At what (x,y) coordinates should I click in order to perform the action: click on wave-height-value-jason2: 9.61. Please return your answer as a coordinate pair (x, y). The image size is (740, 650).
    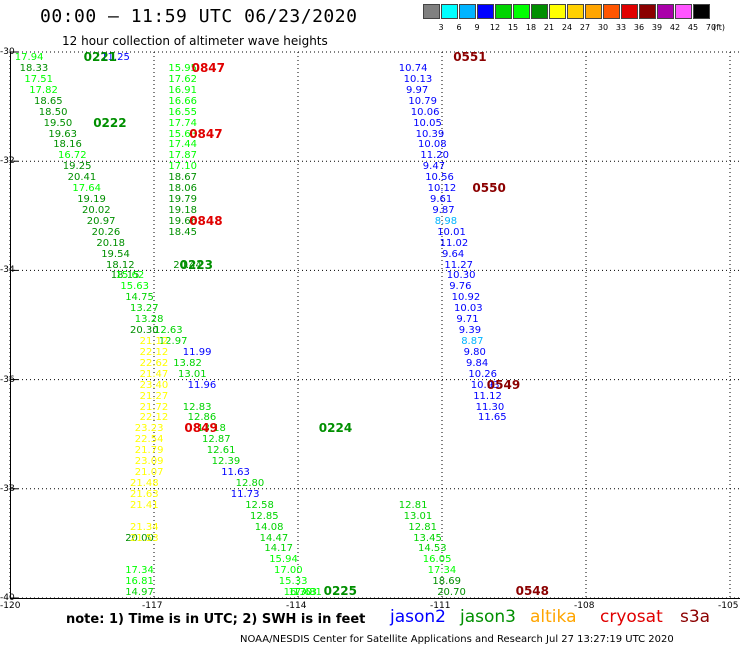
    Looking at the image, I should click on (441, 200).